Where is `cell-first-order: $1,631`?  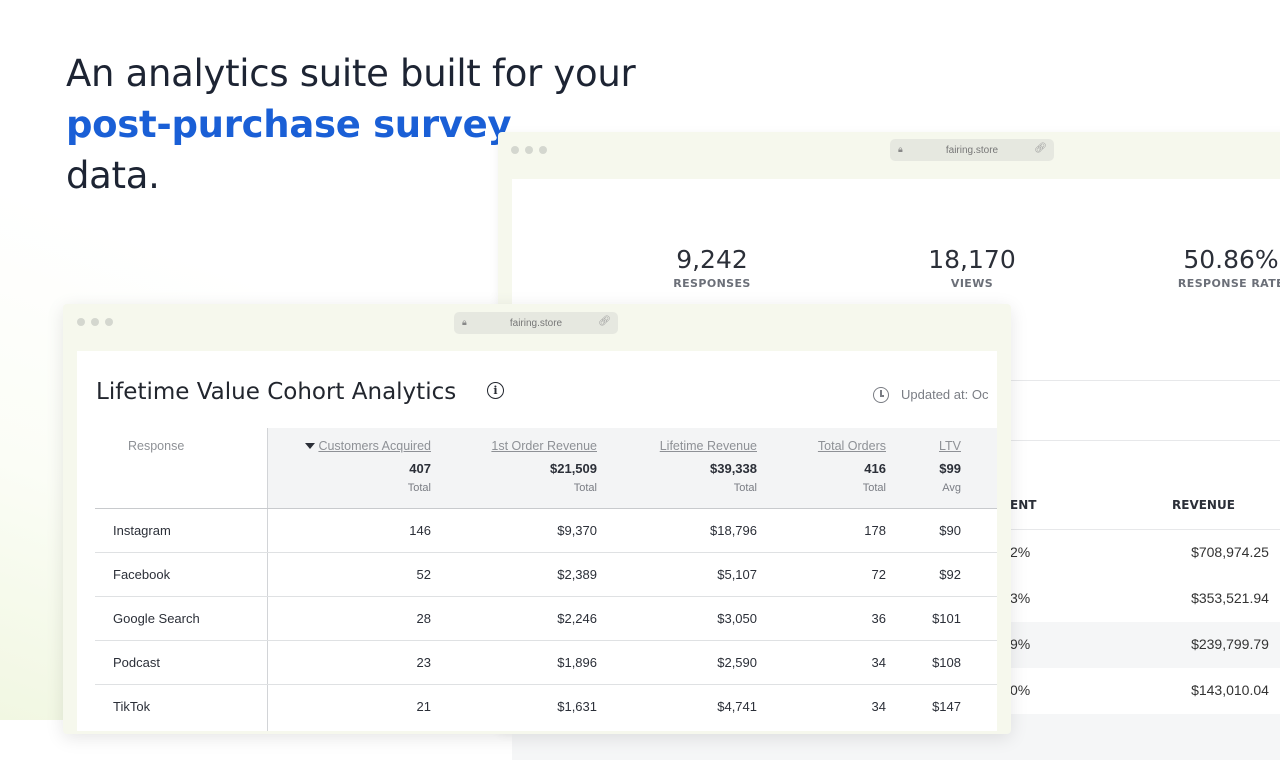 cell-first-order: $1,631 is located at coordinates (577, 706).